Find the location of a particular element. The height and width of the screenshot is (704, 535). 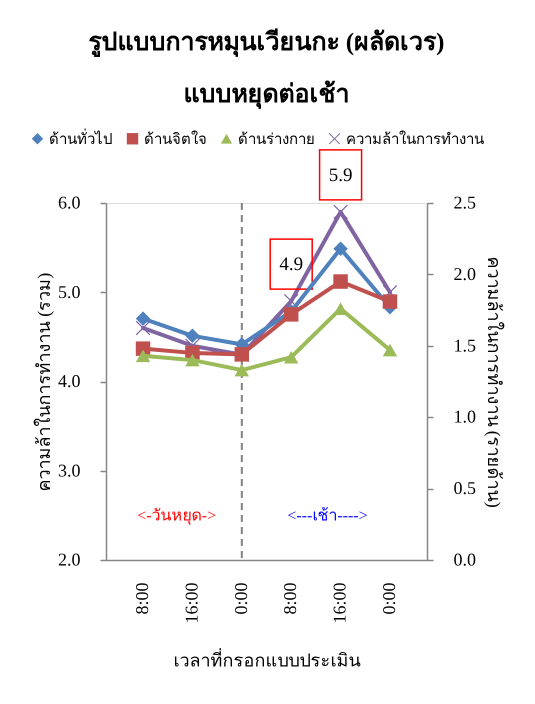

annotation: <---เช้า----> is located at coordinates (327, 515).